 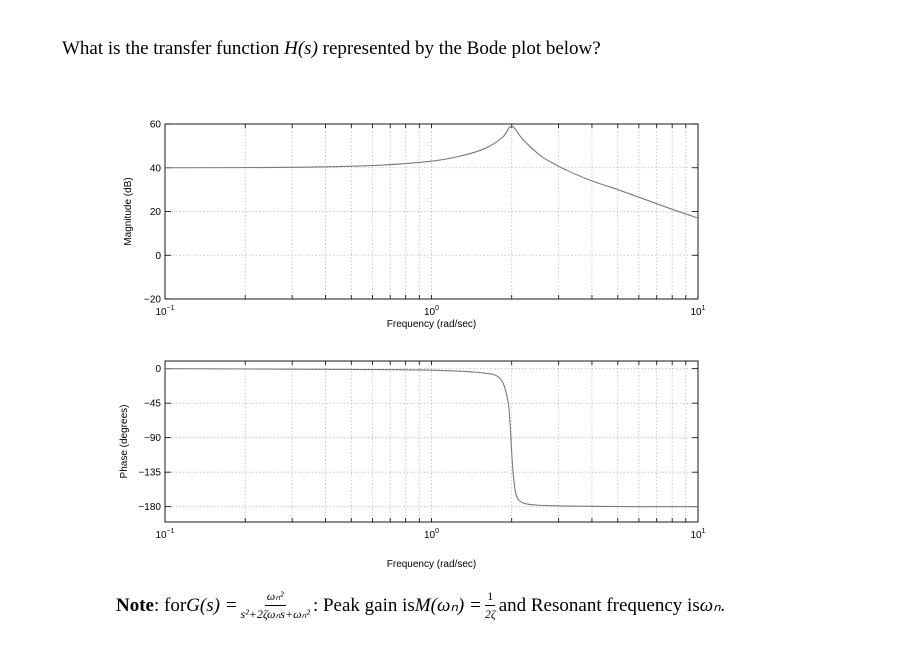 What do you see at coordinates (156, 212) in the screenshot?
I see `magnitude-y-tick-label: 20` at bounding box center [156, 212].